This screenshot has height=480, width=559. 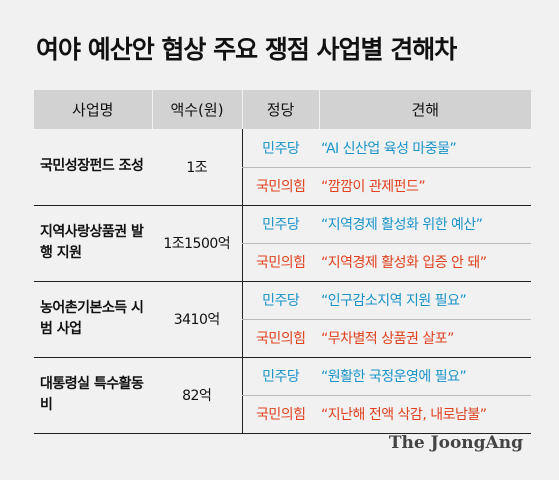 I want to click on view-democratic: “AI 신산업 육성 마중물”, so click(x=425, y=148).